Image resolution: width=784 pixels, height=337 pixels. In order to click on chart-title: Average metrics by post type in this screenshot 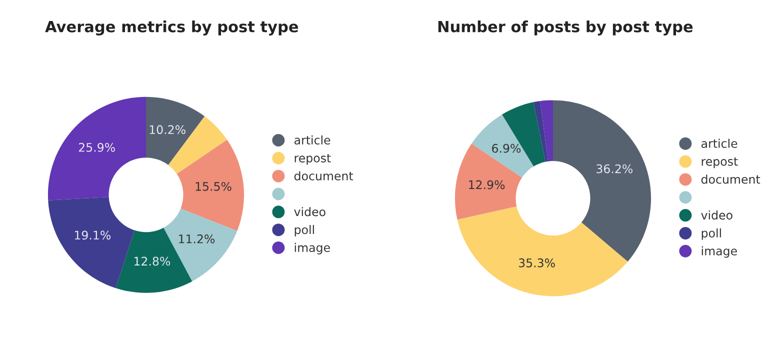, I will do `click(171, 28)`.